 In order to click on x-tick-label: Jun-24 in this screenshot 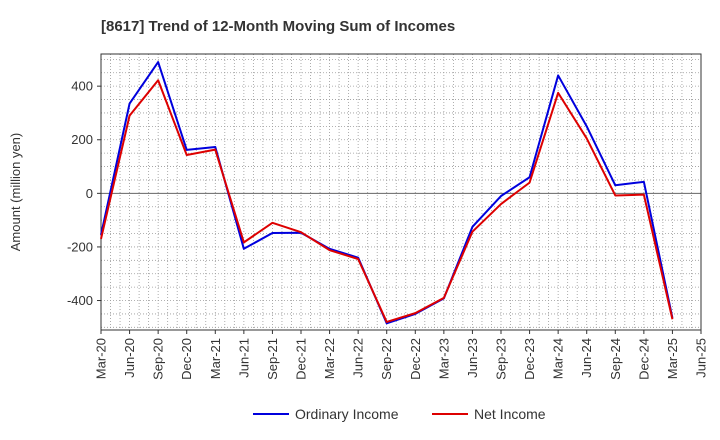, I will do `click(586, 358)`.